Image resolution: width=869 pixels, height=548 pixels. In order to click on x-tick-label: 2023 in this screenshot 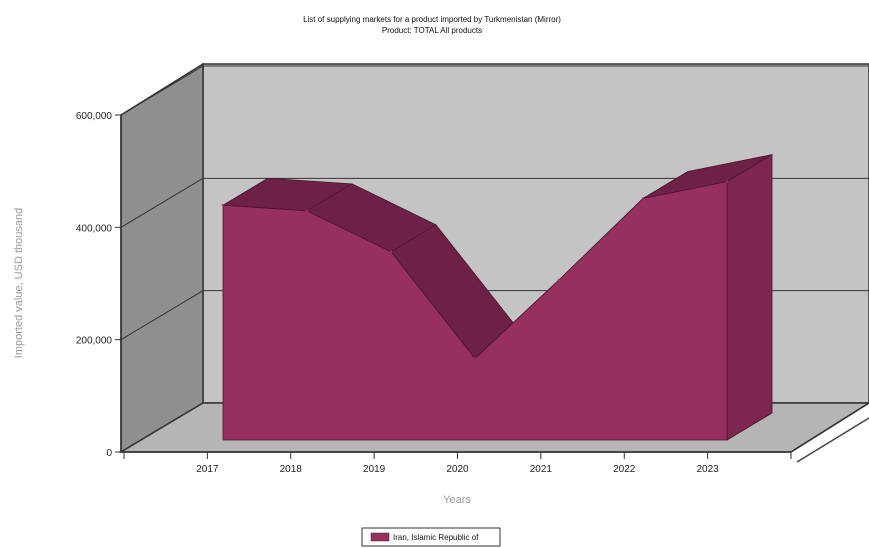, I will do `click(708, 469)`.